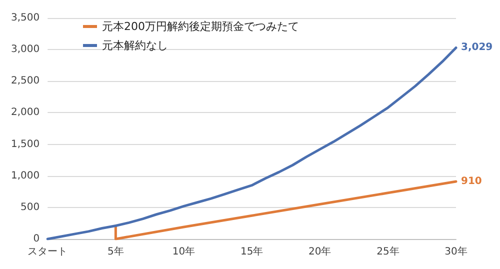 The image size is (500, 269). Describe the element at coordinates (252, 252) in the screenshot. I see `x-tick-label: 15年` at that location.